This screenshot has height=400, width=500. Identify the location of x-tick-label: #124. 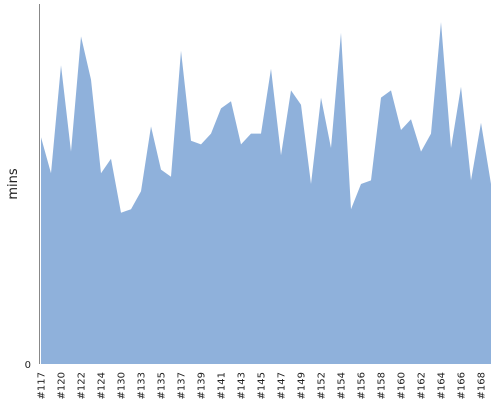
(102, 385).